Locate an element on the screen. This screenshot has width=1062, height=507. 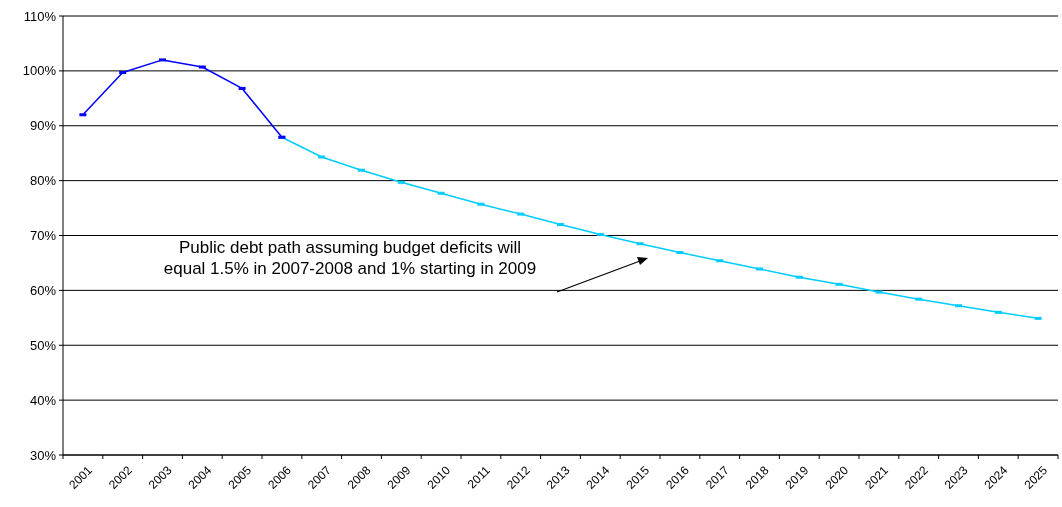
y-tick-label: 30% is located at coordinates (43, 455).